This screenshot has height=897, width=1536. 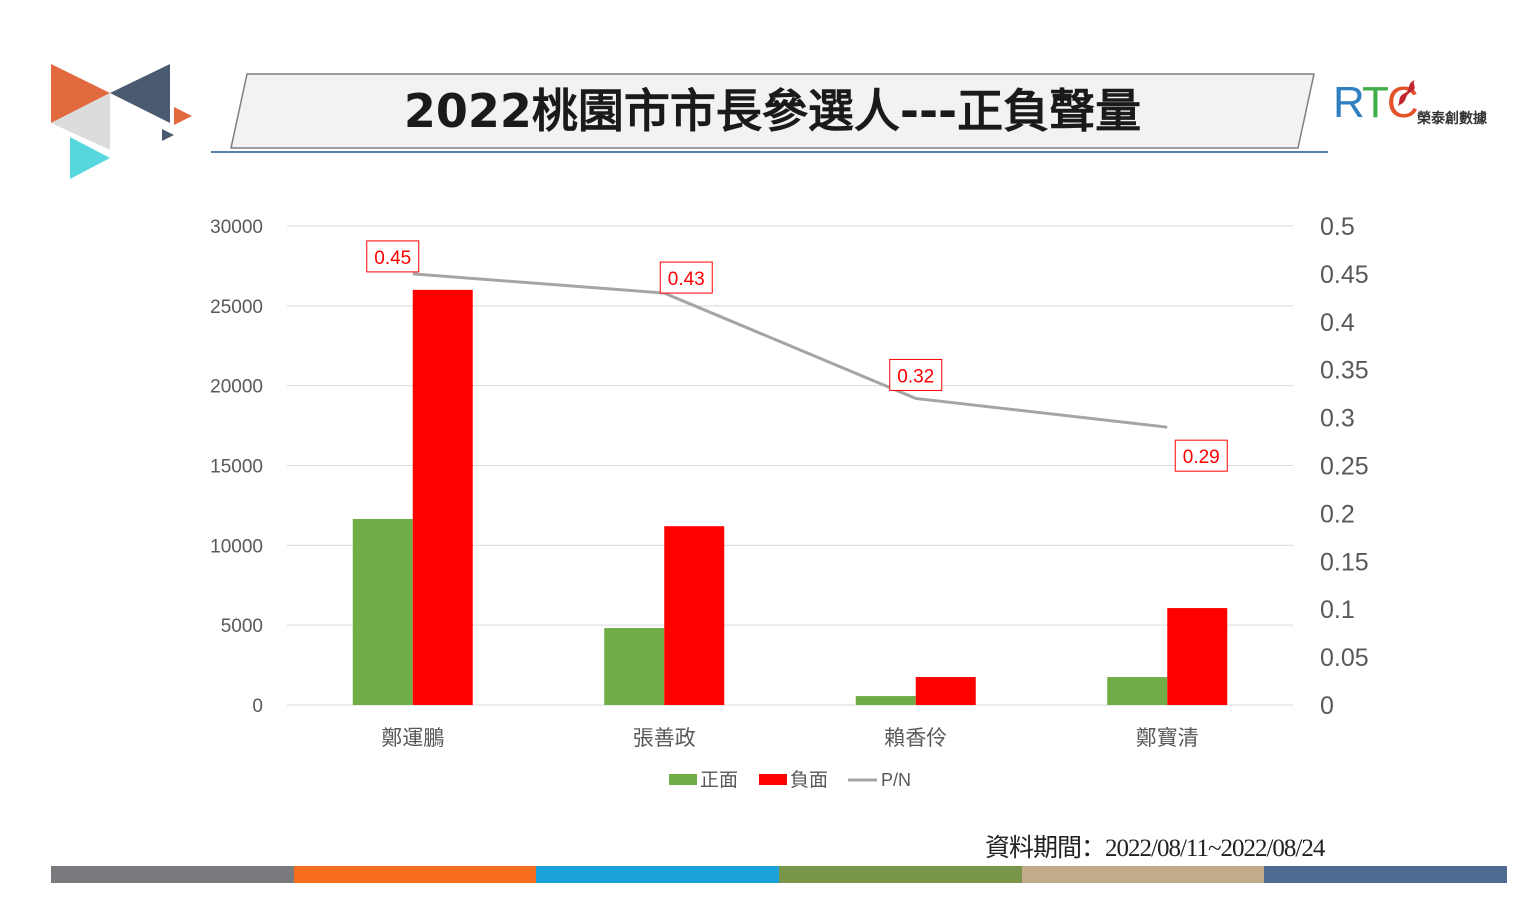 What do you see at coordinates (1155, 848) in the screenshot?
I see `data-period-note: 資料期間：2022/08/11~2022/08/24` at bounding box center [1155, 848].